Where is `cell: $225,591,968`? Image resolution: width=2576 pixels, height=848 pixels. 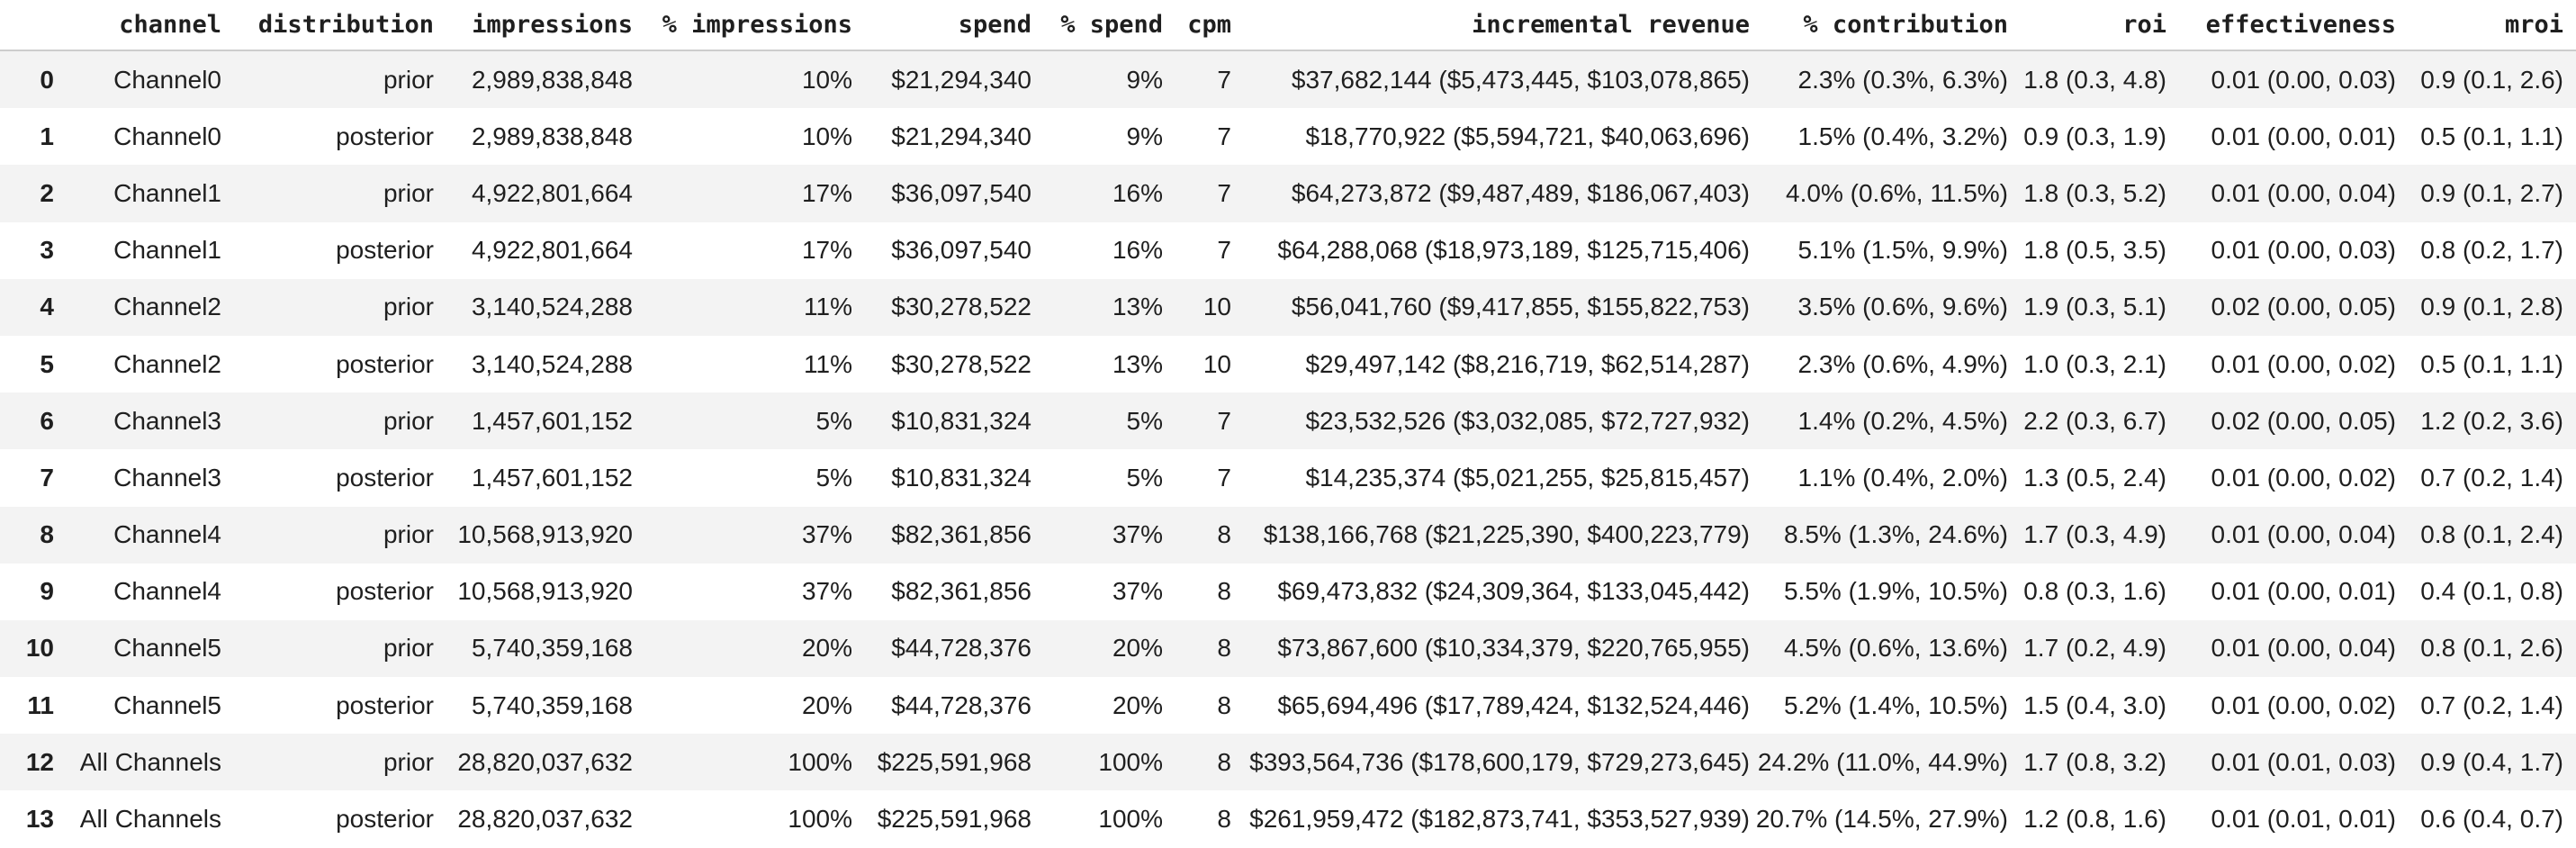 cell: $225,591,968 is located at coordinates (954, 762).